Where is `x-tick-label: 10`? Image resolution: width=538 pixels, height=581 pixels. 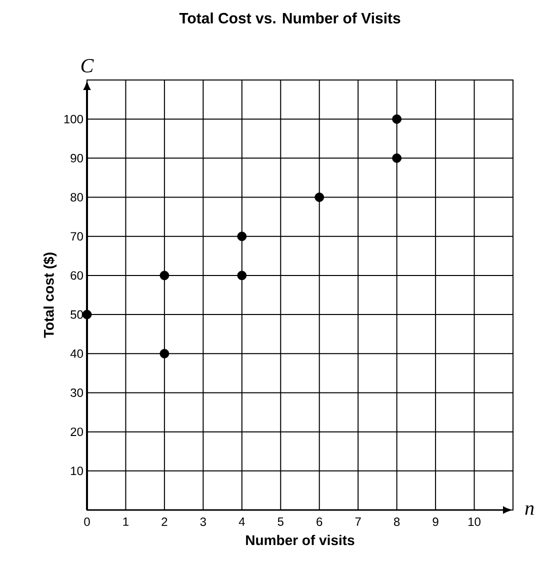
x-tick-label: 10 is located at coordinates (474, 522).